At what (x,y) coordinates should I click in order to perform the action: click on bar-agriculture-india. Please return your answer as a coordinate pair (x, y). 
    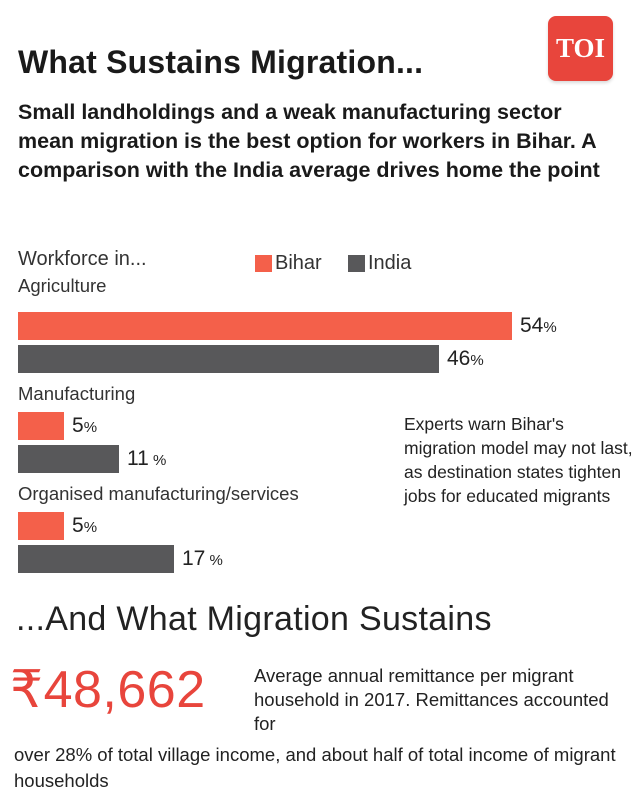
    Looking at the image, I should click on (228, 359).